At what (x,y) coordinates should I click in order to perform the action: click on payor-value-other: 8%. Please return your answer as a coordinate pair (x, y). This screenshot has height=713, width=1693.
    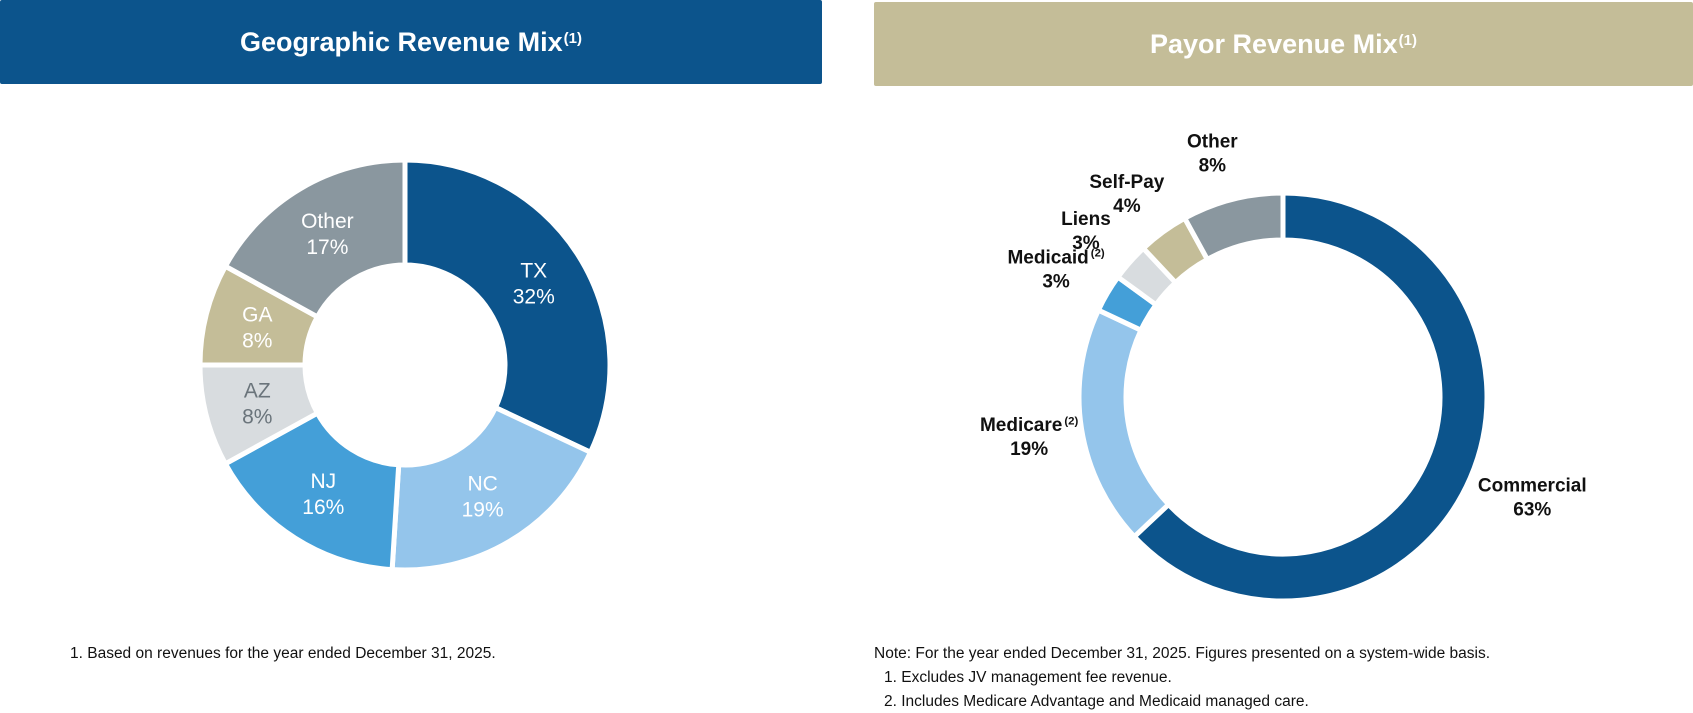
    Looking at the image, I should click on (1213, 166).